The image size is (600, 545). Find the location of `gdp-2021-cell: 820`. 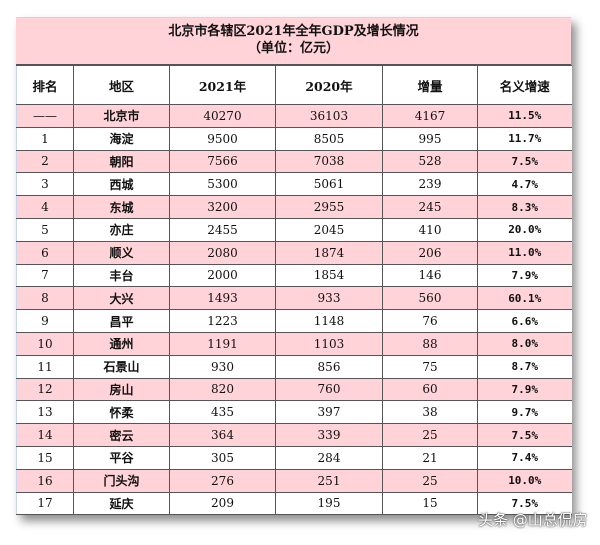

gdp-2021-cell: 820 is located at coordinates (222, 389).